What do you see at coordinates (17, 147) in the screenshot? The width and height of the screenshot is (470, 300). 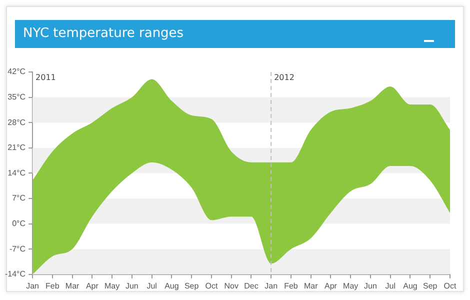 I see `y-tick-label: 21°C` at bounding box center [17, 147].